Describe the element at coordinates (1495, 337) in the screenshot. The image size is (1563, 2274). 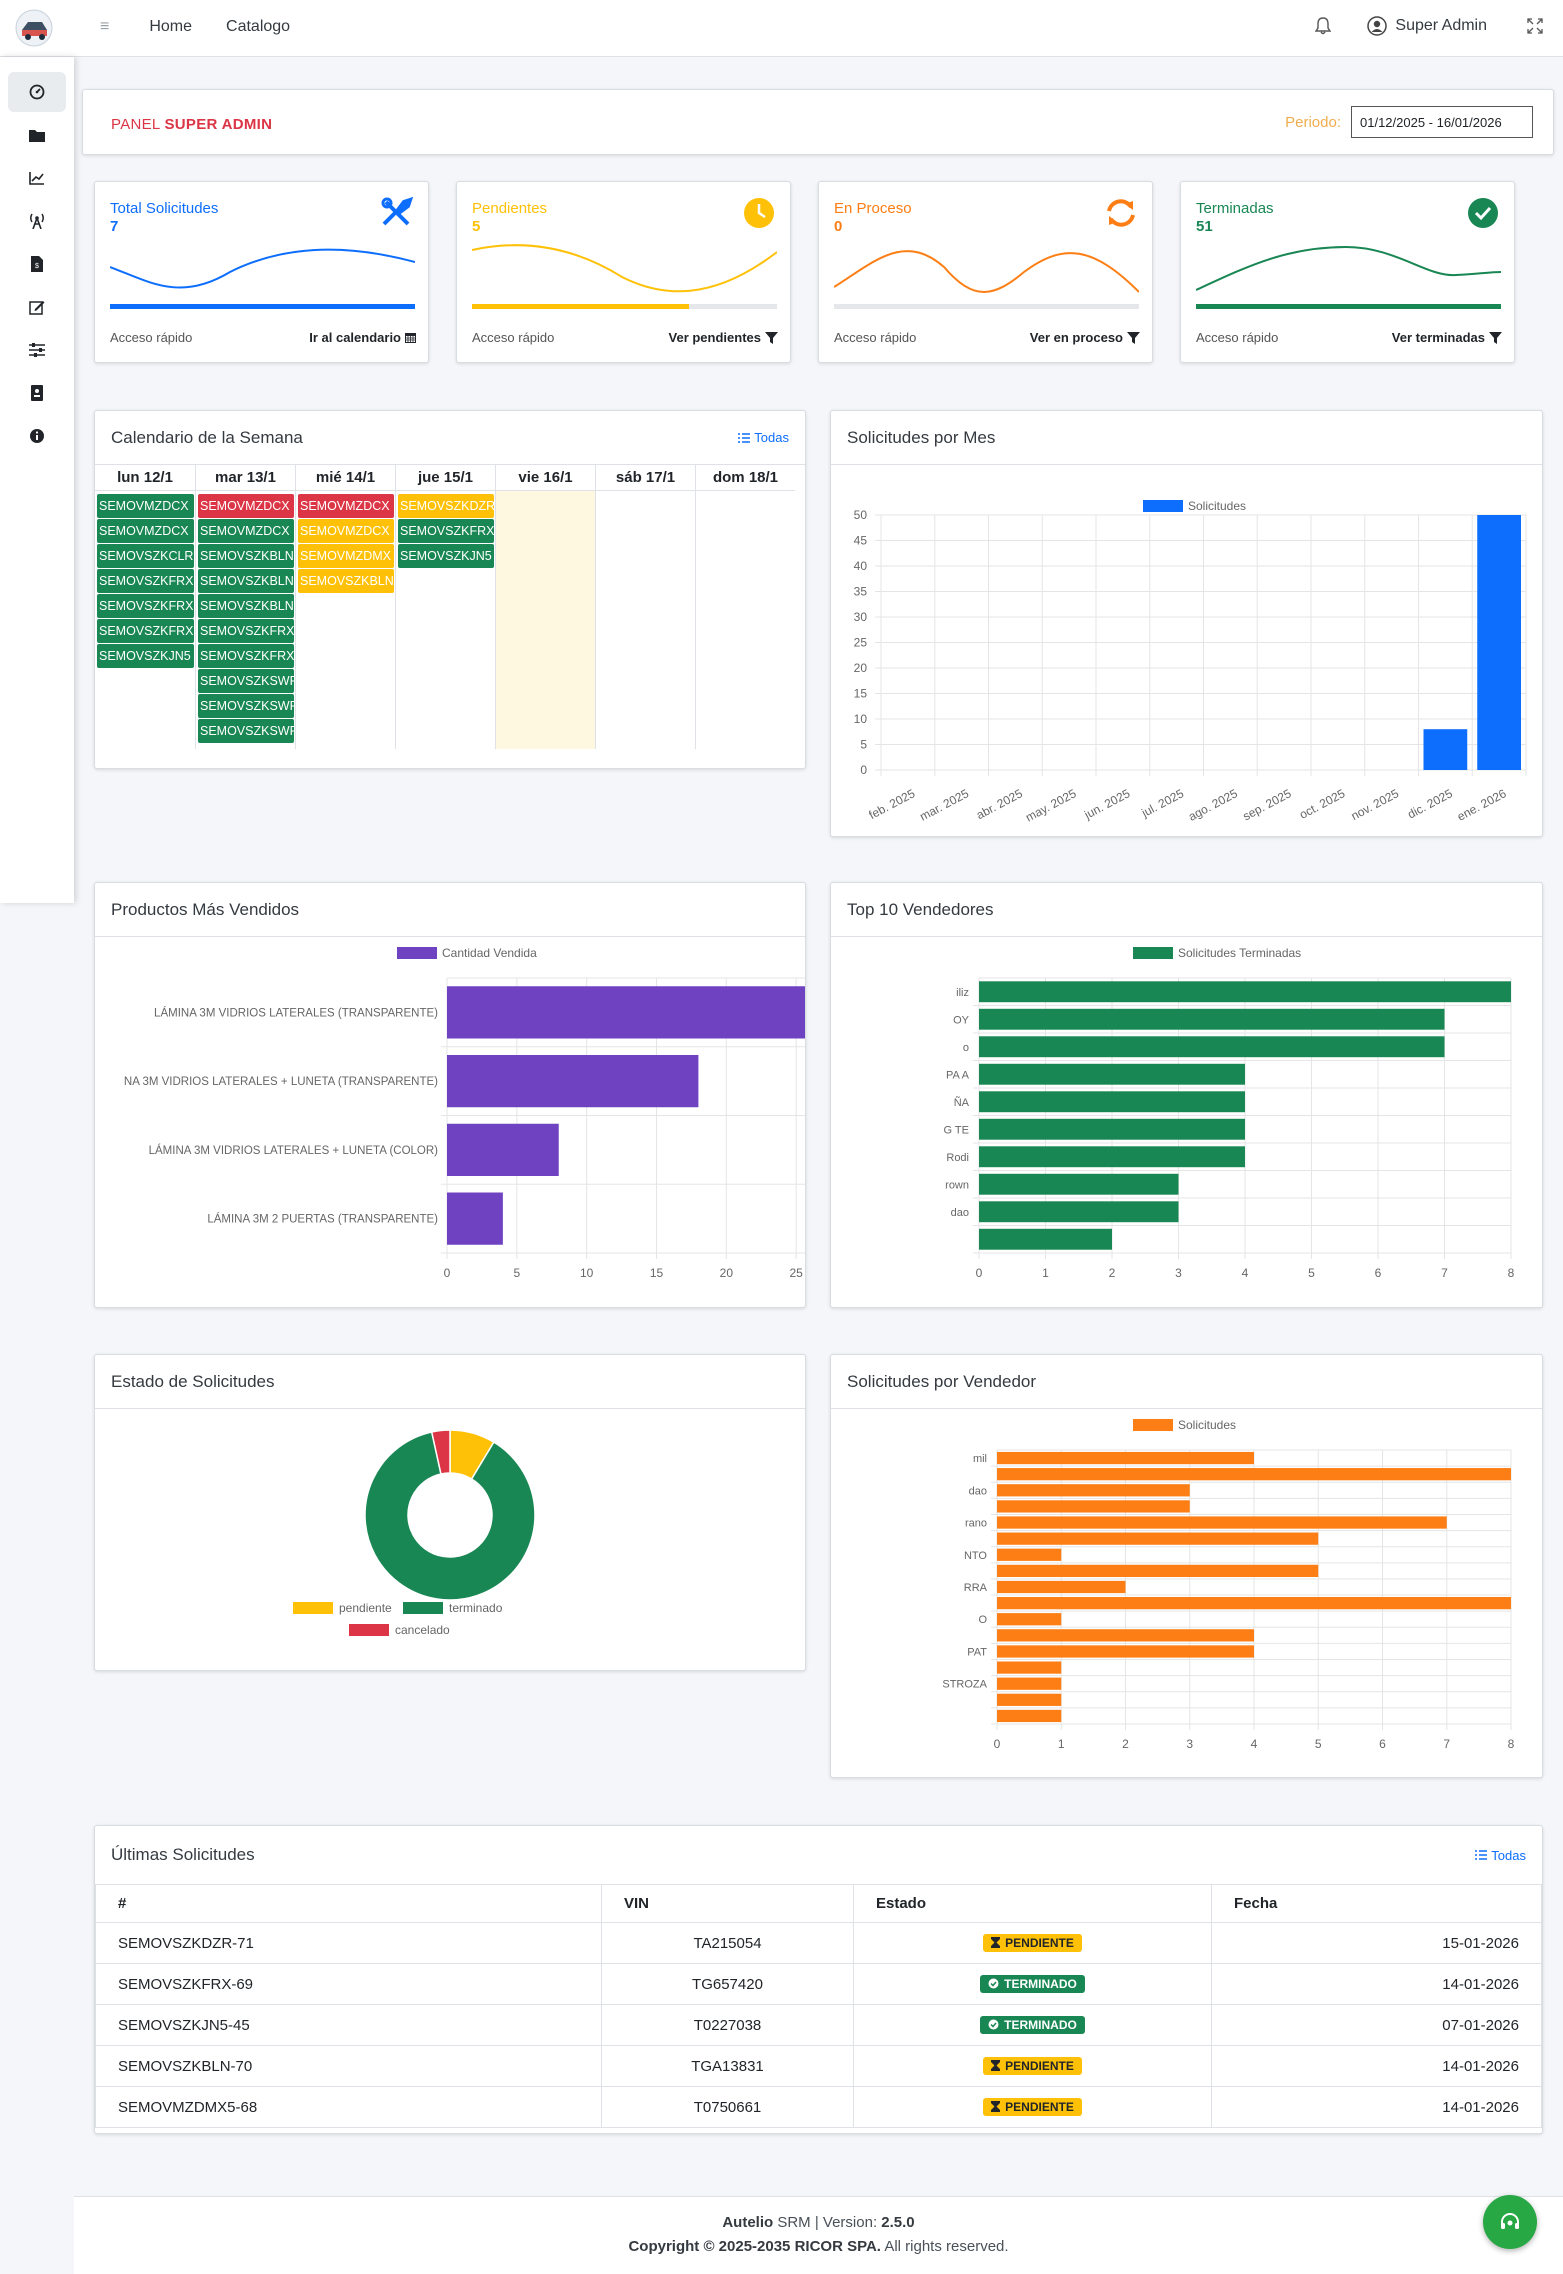
I see `filter-icon` at that location.